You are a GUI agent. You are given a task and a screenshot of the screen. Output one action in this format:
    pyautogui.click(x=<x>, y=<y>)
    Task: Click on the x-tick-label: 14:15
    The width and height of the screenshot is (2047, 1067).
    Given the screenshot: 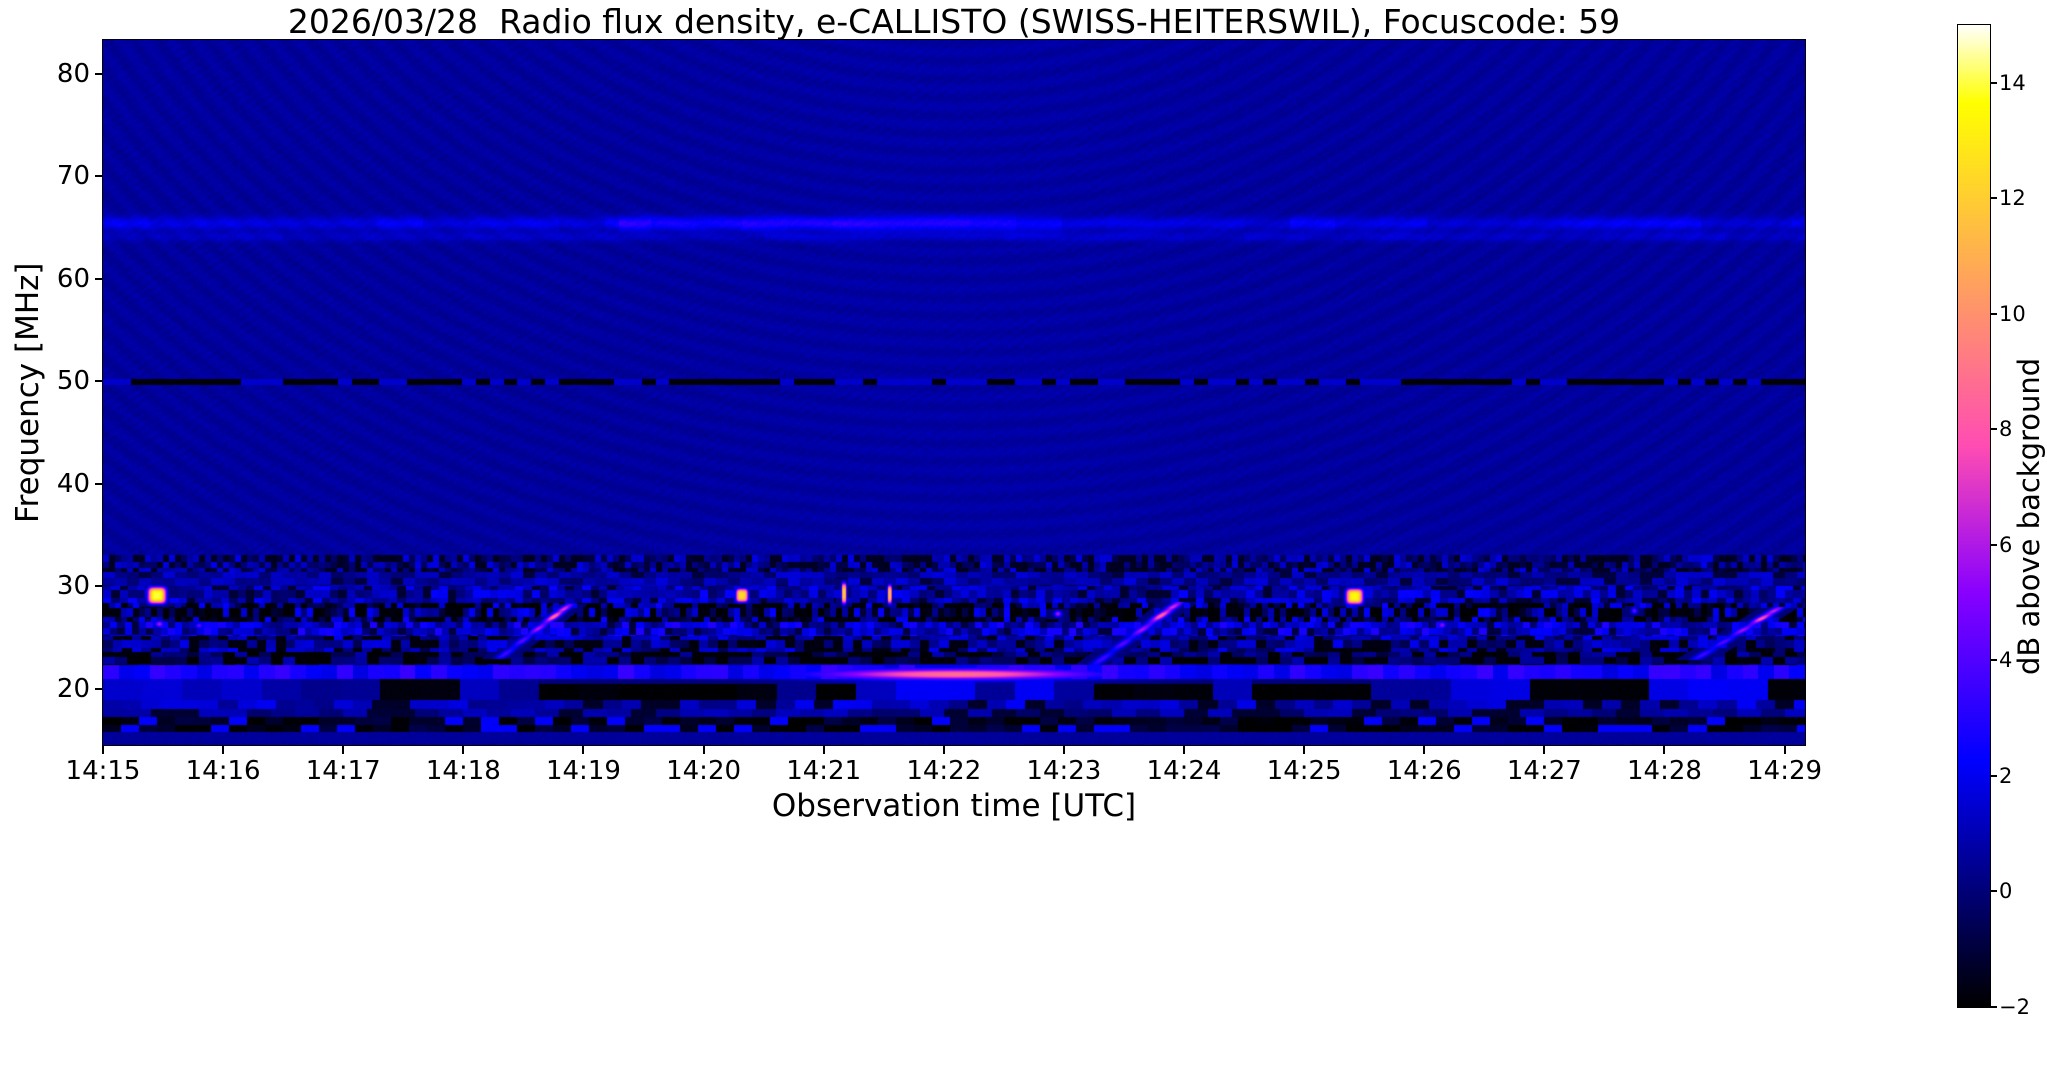 What is the action you would take?
    pyautogui.click(x=103, y=771)
    